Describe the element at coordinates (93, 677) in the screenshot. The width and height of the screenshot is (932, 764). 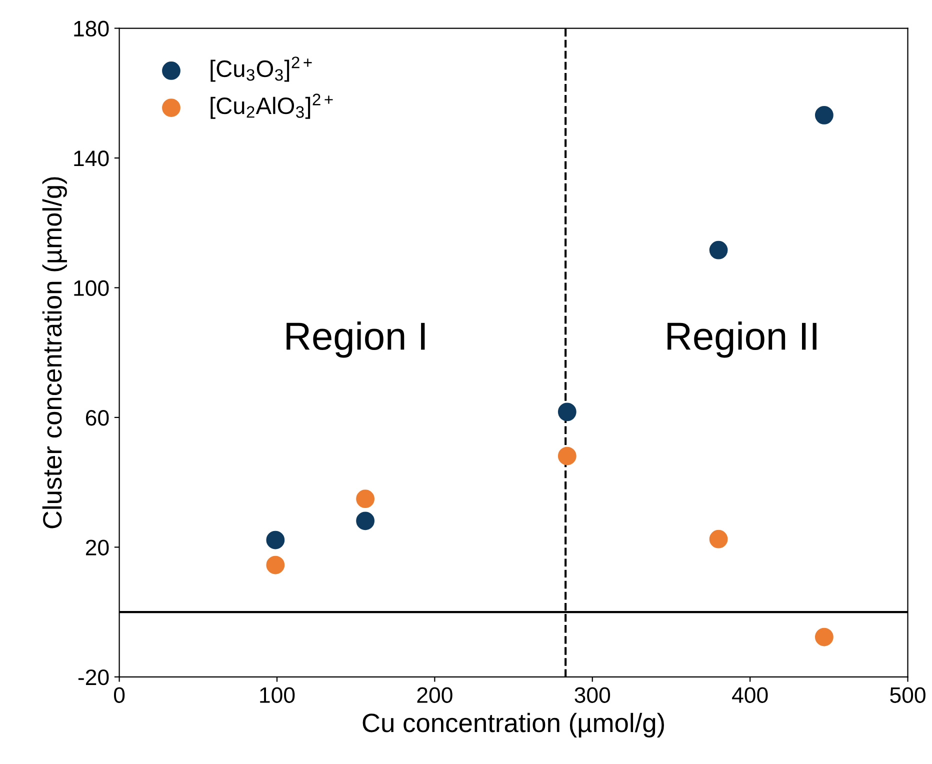
I see `y-tick-label: -20` at that location.